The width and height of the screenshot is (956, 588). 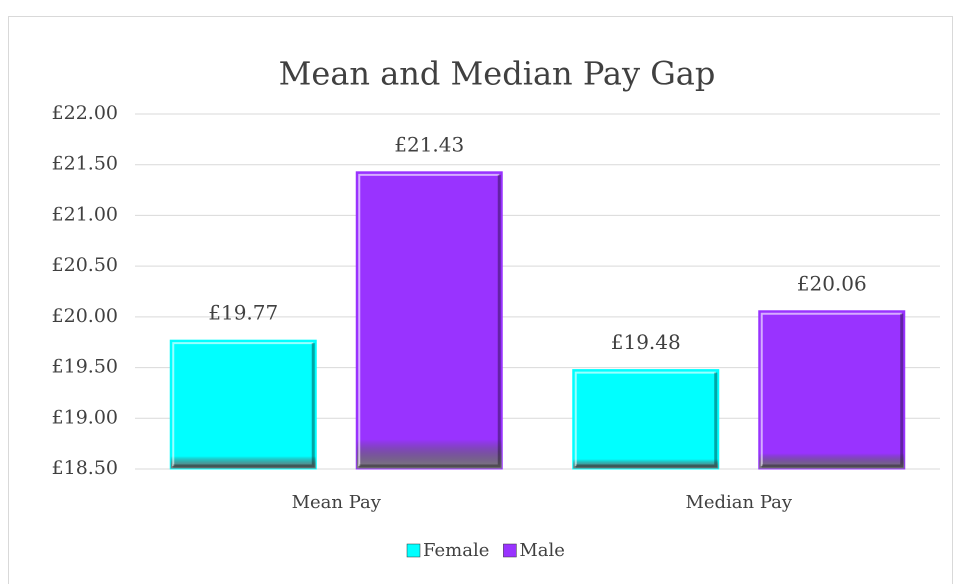 What do you see at coordinates (243, 313) in the screenshot?
I see `data-label: £19.77` at bounding box center [243, 313].